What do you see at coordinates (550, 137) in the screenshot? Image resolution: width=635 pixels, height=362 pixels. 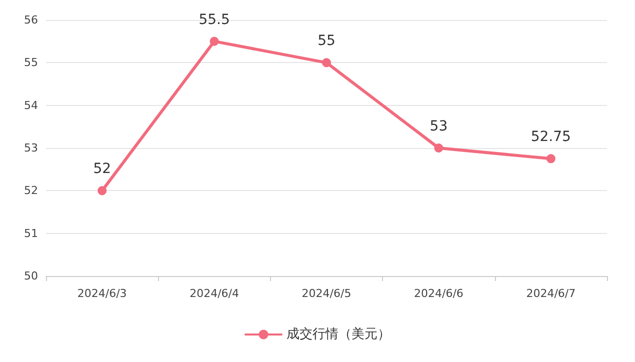 I see `data-label: 52.75` at bounding box center [550, 137].